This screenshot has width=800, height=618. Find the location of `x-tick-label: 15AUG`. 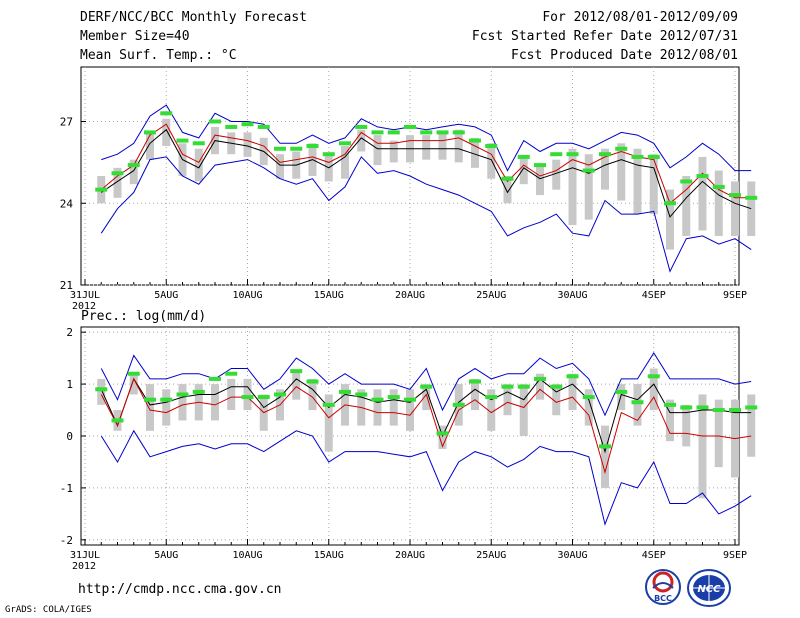

x-tick-label: 15AUG is located at coordinates (329, 555).